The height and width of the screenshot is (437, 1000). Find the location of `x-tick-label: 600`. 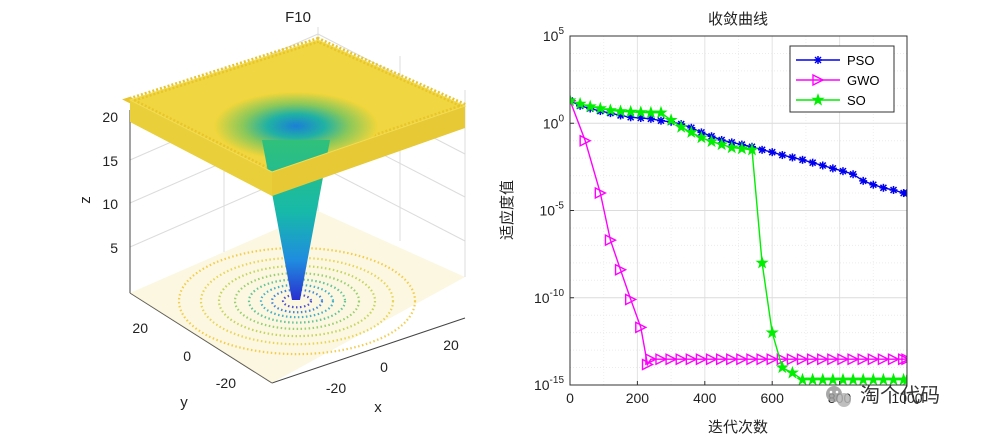

x-tick-label: 600 is located at coordinates (773, 398).